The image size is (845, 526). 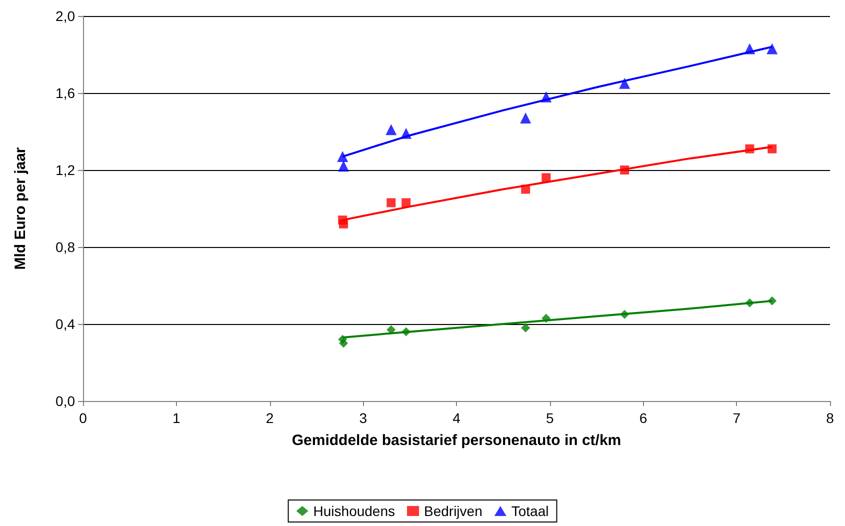 I want to click on x-tick-label: 3, so click(x=363, y=418).